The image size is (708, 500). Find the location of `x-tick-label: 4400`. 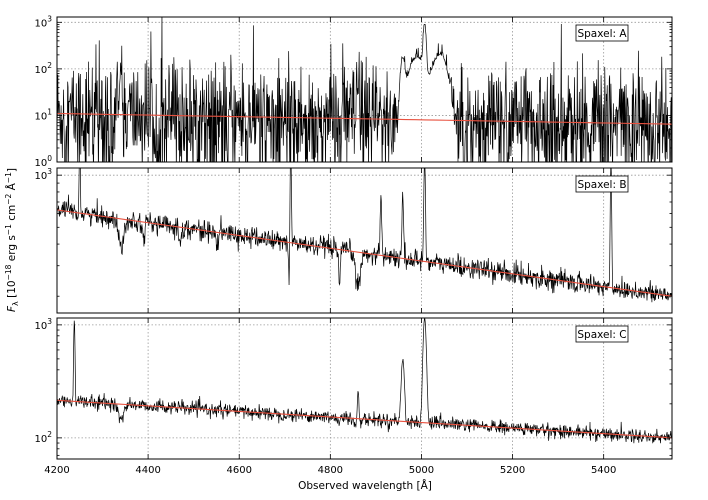

x-tick-label: 4400 is located at coordinates (147, 470).